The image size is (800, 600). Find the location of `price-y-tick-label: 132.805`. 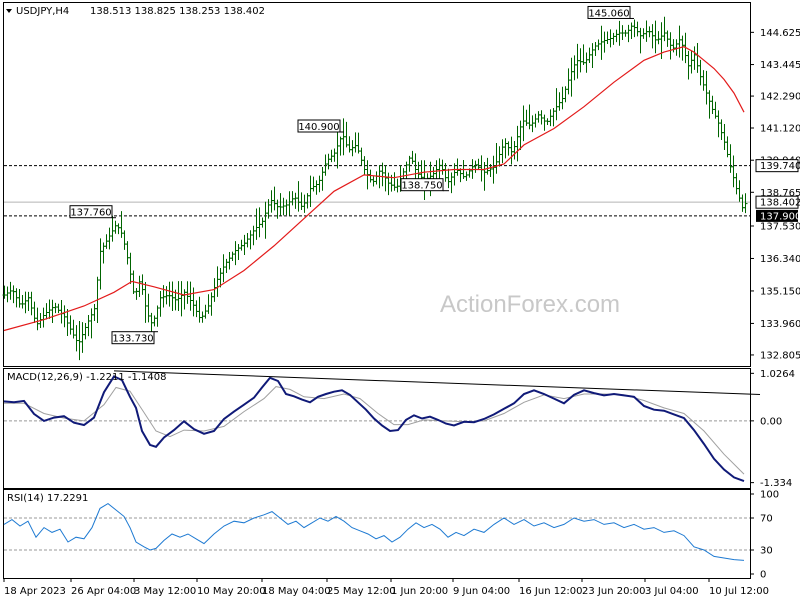

price-y-tick-label: 132.805 is located at coordinates (780, 355).